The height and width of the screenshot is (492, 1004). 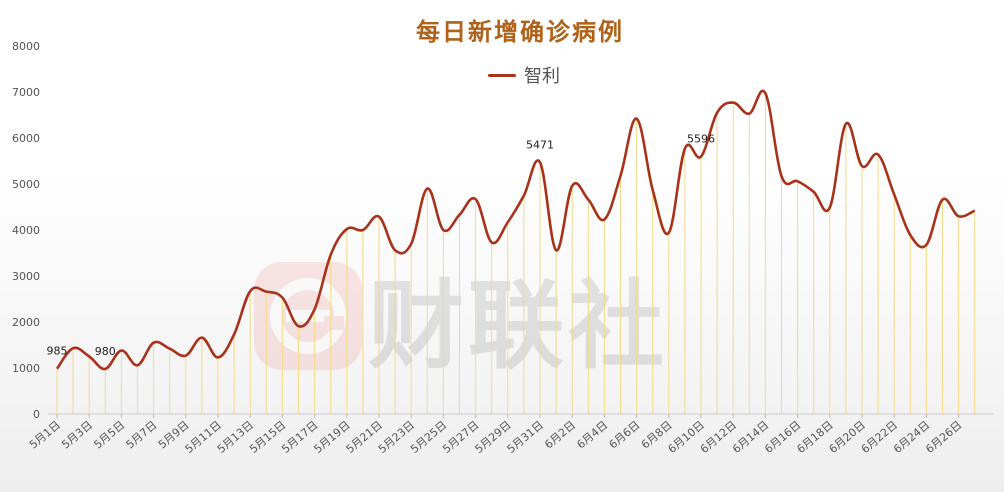 What do you see at coordinates (26, 322) in the screenshot?
I see `y-tick-label: 2000` at bounding box center [26, 322].